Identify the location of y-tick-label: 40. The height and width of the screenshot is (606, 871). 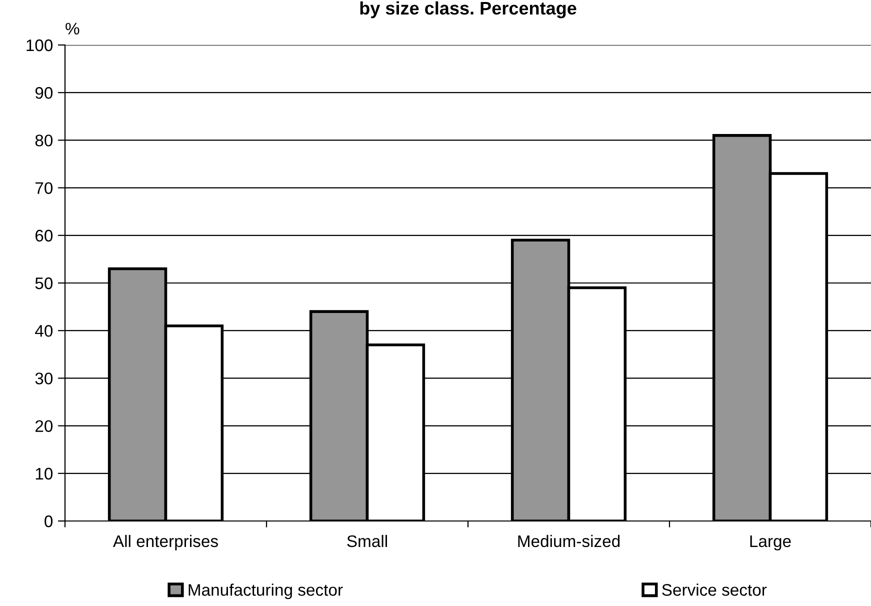
(44, 331).